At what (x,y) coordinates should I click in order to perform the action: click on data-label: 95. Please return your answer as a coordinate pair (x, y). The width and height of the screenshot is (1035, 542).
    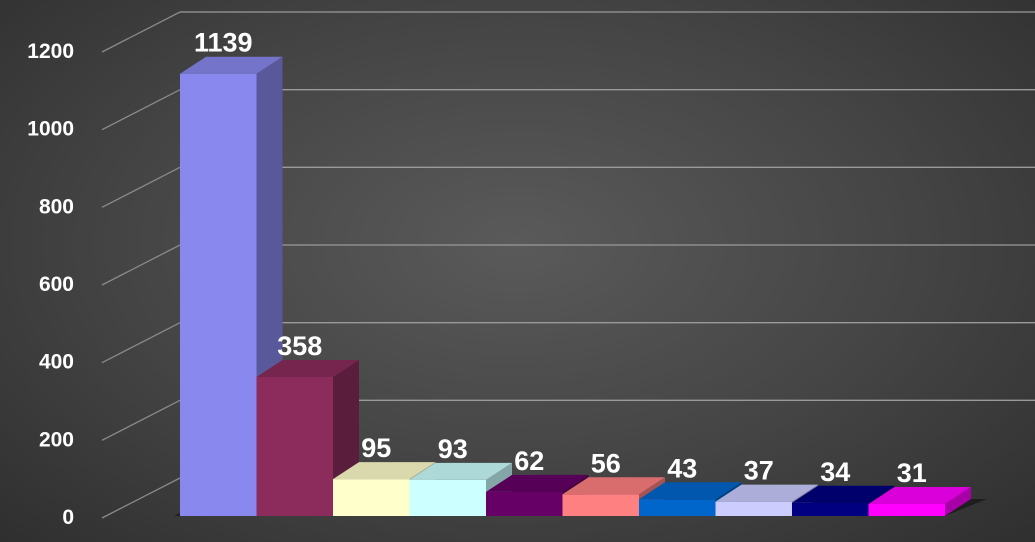
    Looking at the image, I should click on (376, 448).